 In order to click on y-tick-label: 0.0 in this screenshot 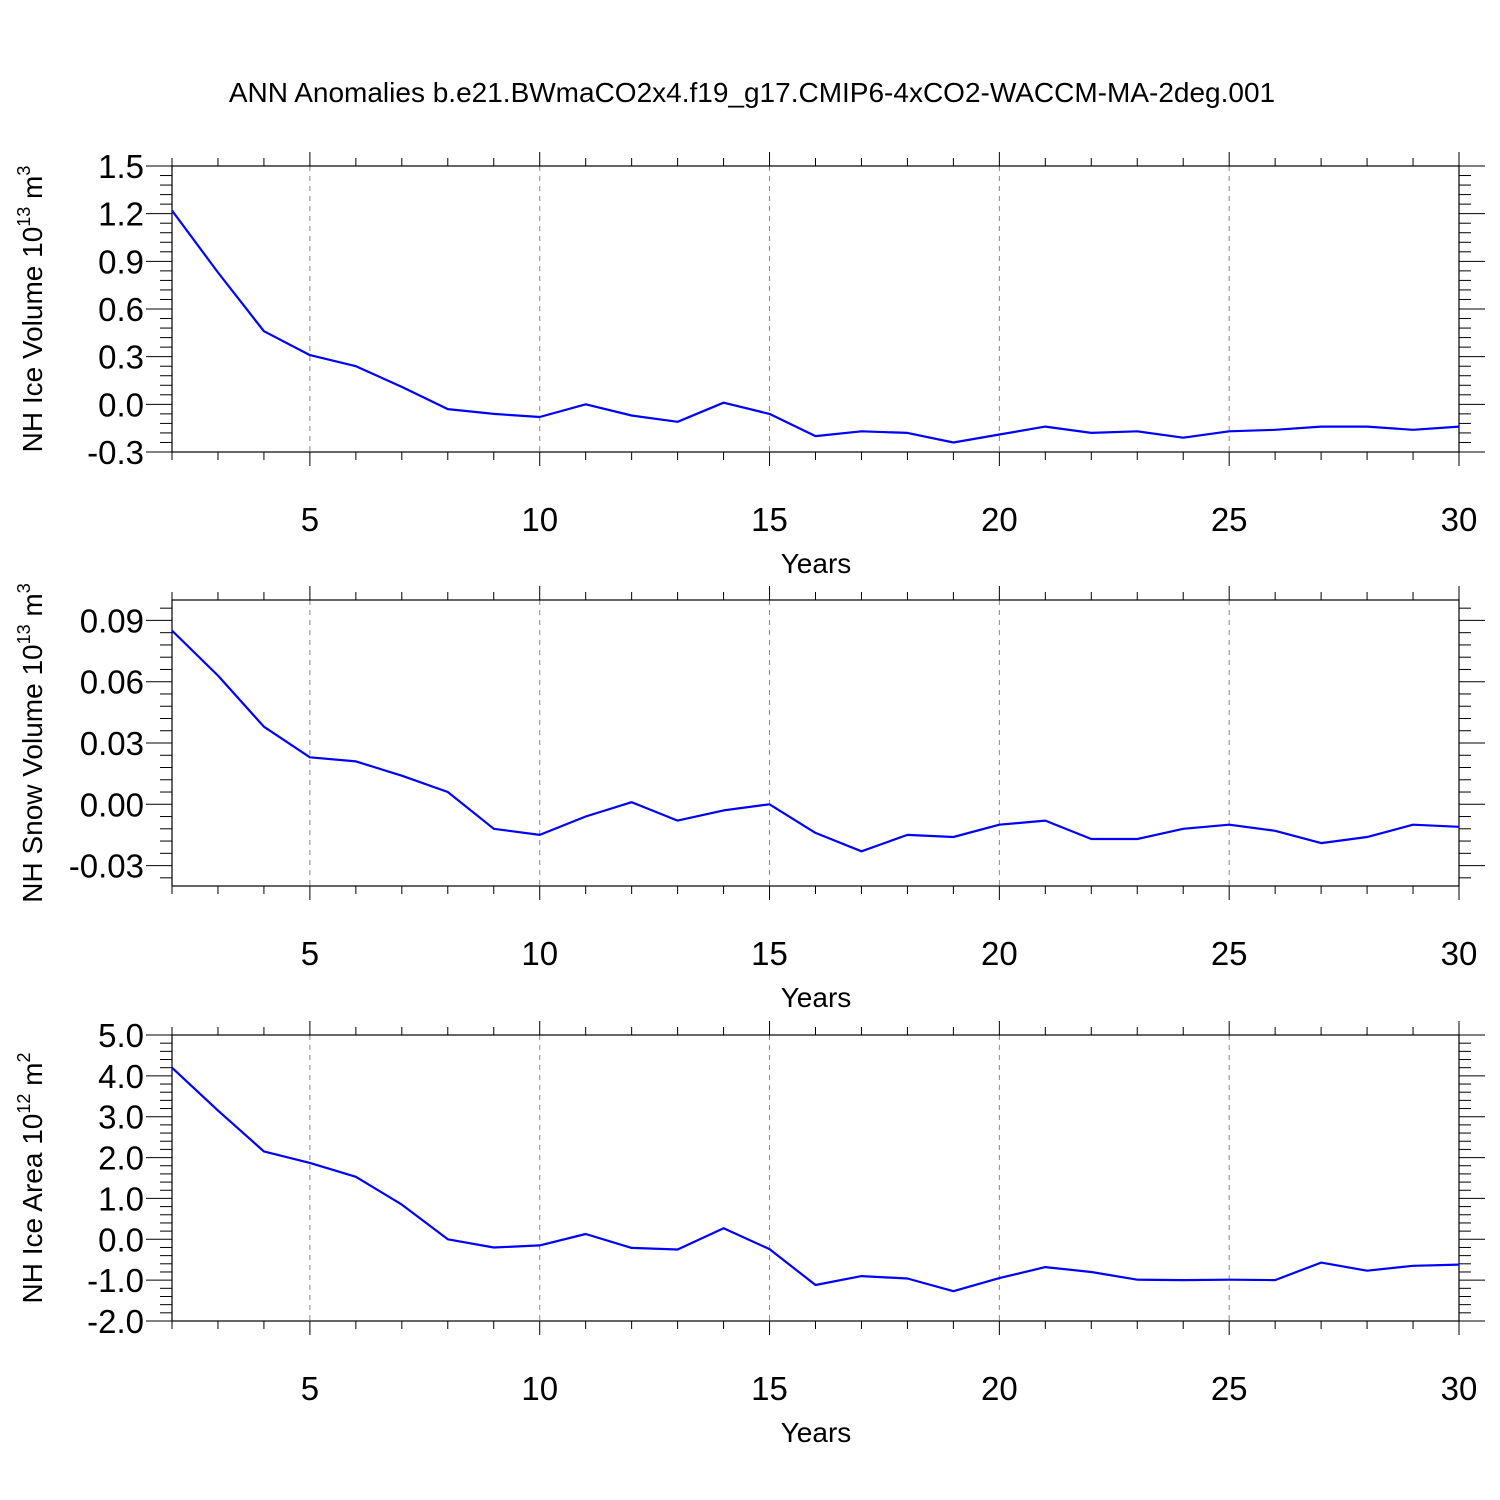, I will do `click(121, 1239)`.